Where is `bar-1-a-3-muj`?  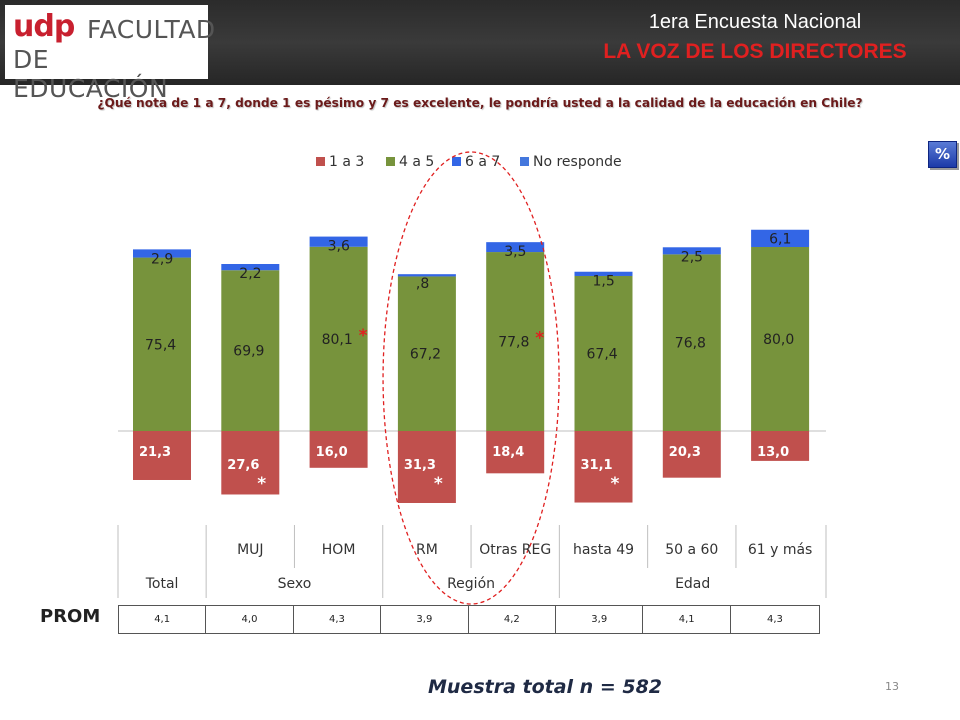 bar-1-a-3-muj is located at coordinates (250, 463).